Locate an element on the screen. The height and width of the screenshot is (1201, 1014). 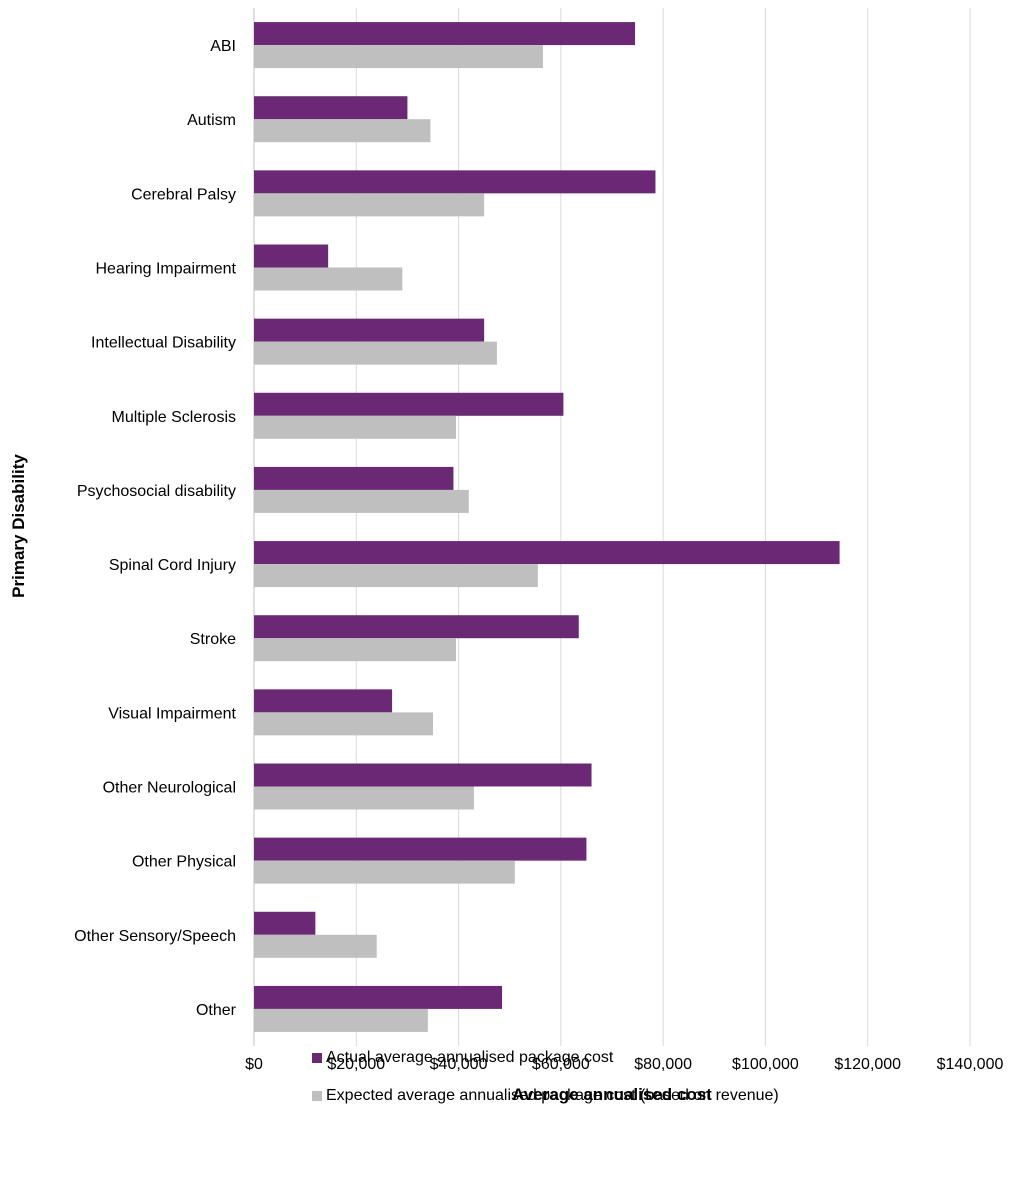
category-label: Other Sensory/Speech is located at coordinates (155, 936).